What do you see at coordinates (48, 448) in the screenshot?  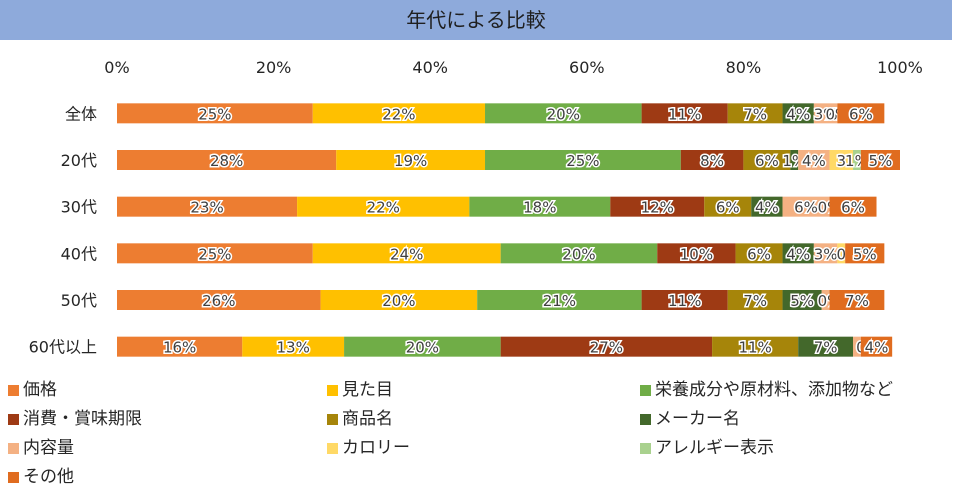 I see `legend-label: 内容量` at bounding box center [48, 448].